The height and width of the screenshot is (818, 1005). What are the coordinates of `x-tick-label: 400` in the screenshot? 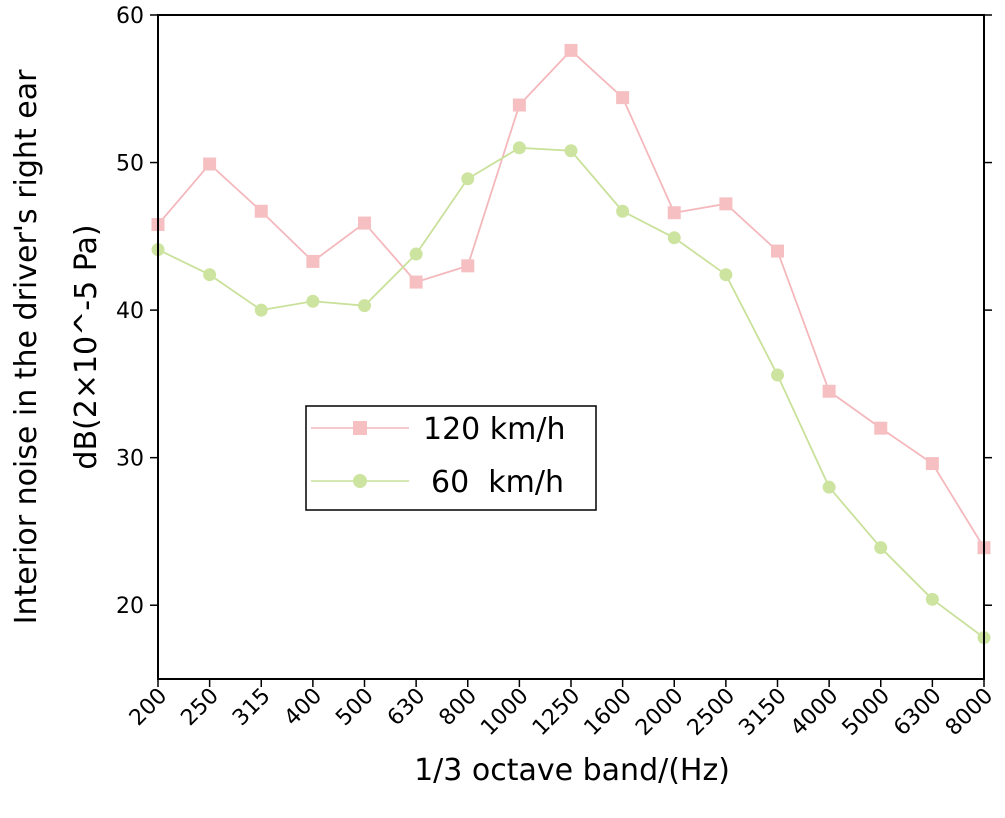 It's located at (303, 707).